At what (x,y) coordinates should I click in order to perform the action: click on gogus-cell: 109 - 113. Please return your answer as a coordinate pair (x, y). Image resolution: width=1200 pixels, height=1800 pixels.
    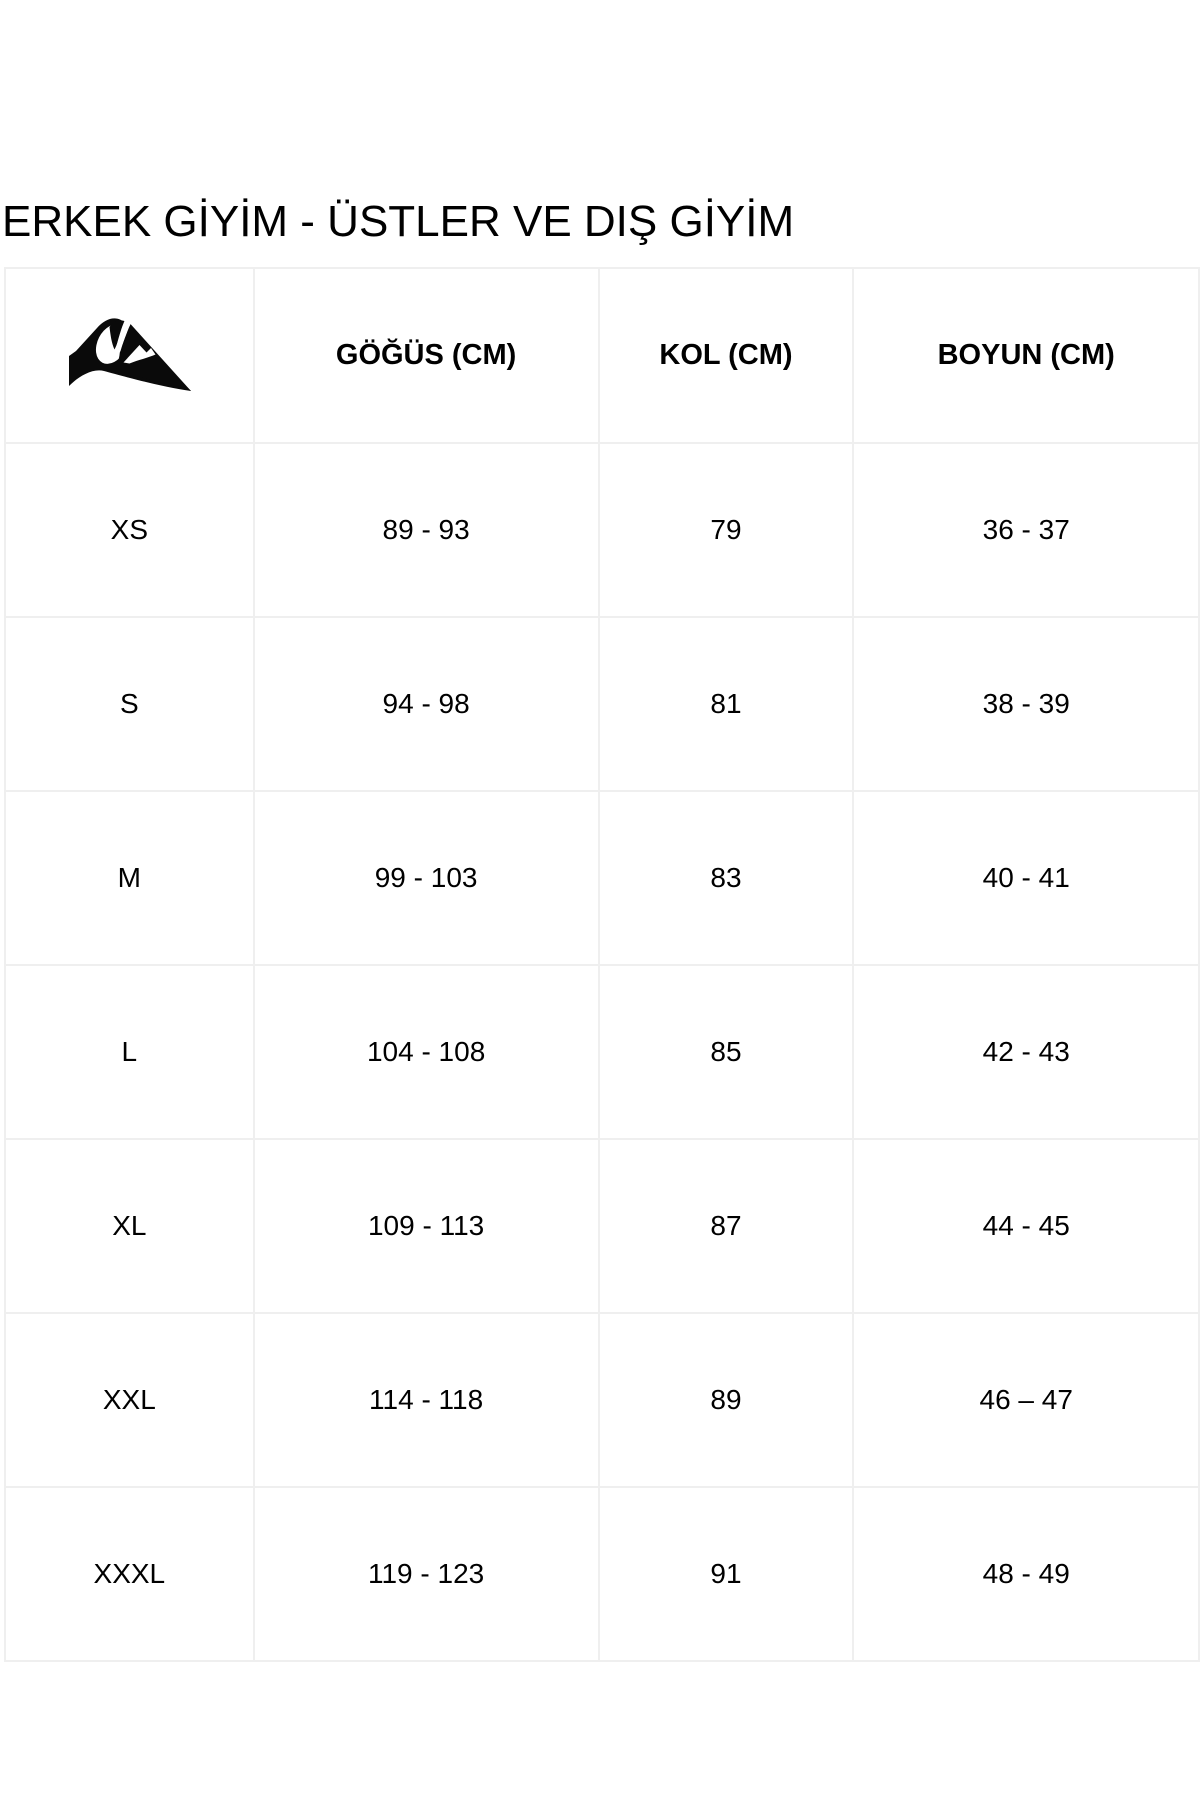
    Looking at the image, I should click on (426, 1226).